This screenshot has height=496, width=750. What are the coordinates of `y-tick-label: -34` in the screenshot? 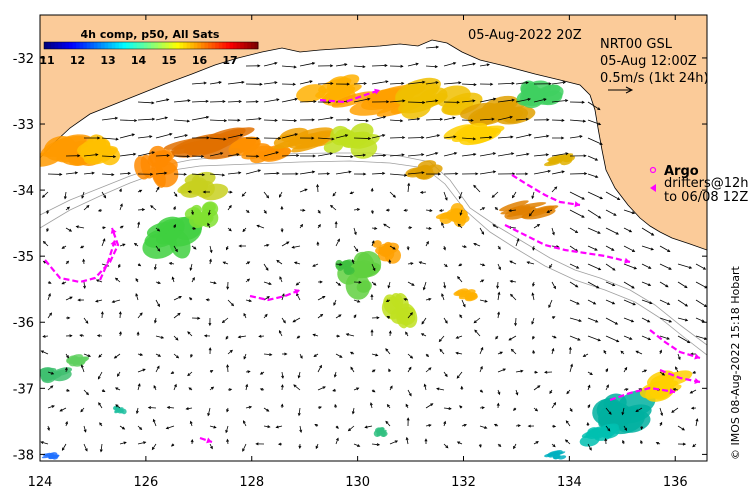 It's located at (23, 191).